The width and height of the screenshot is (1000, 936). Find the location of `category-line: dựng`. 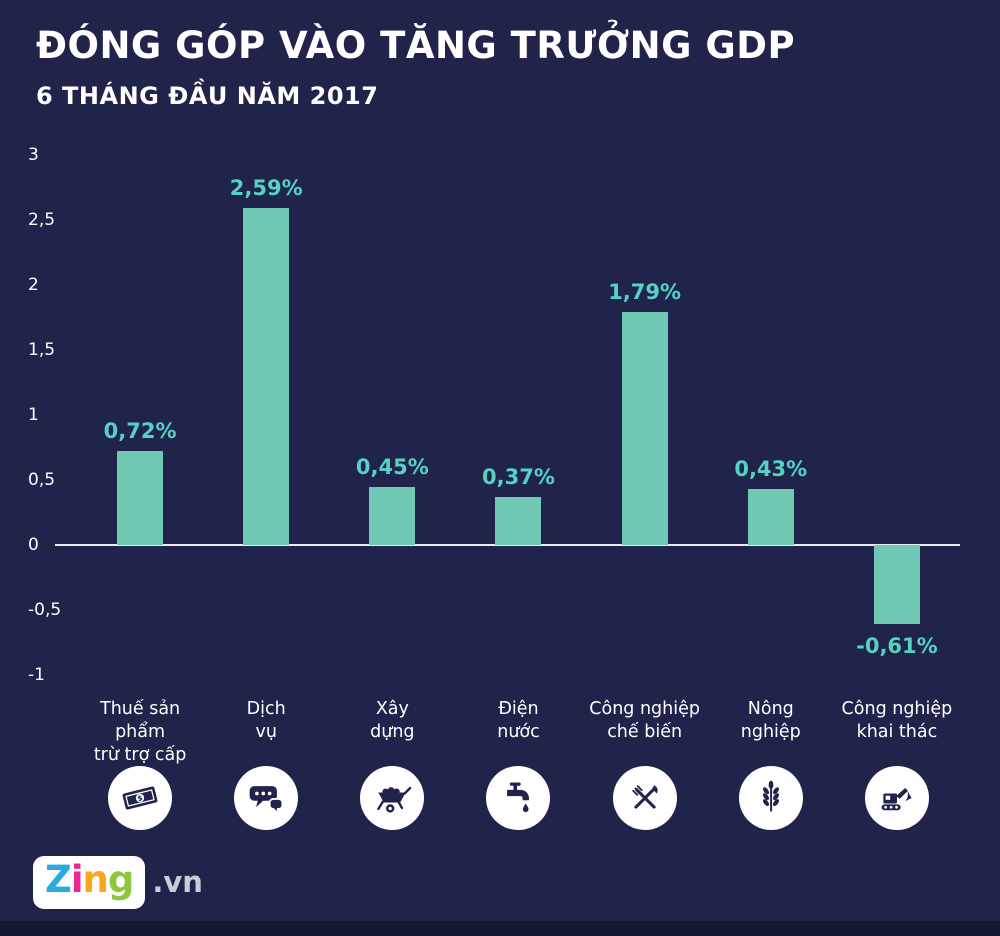

category-line: dựng is located at coordinates (392, 732).